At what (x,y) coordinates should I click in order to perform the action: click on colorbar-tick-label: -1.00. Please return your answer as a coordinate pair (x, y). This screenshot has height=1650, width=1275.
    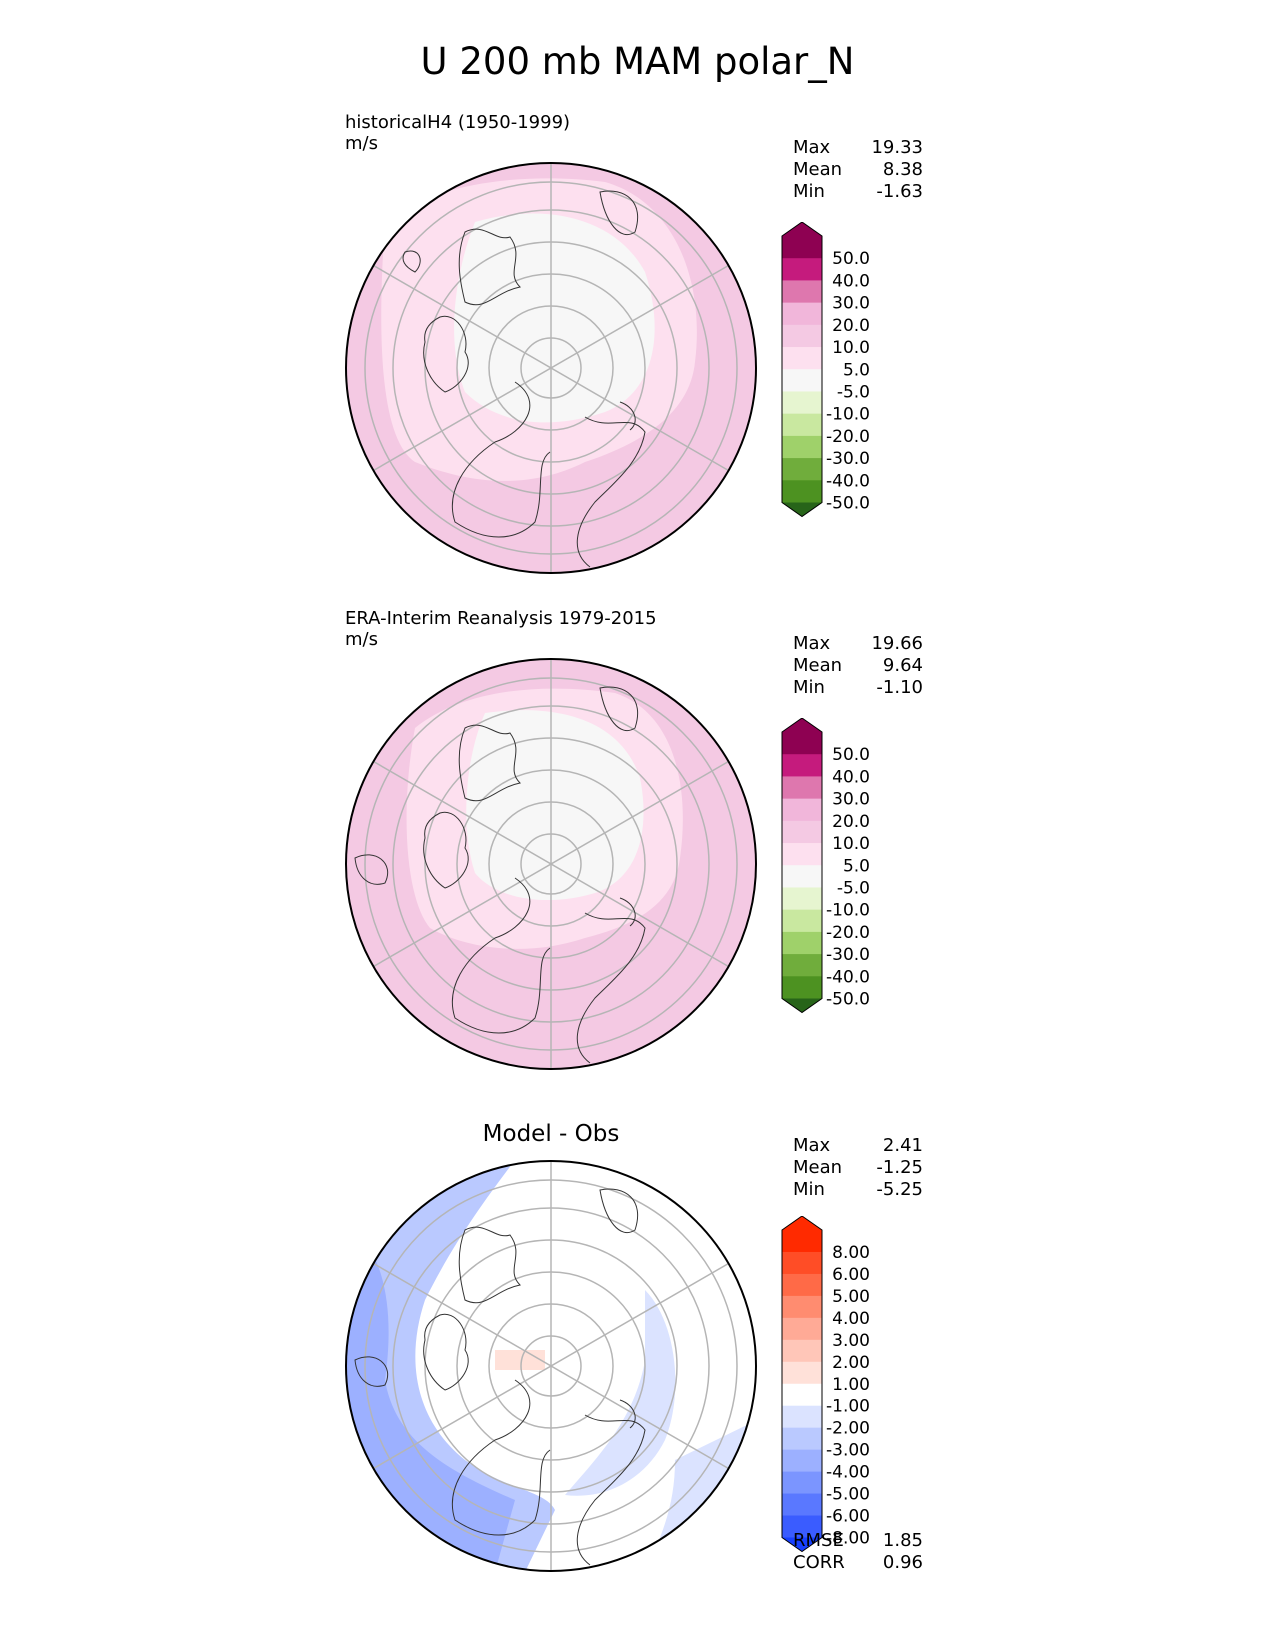
    Looking at the image, I should click on (848, 1407).